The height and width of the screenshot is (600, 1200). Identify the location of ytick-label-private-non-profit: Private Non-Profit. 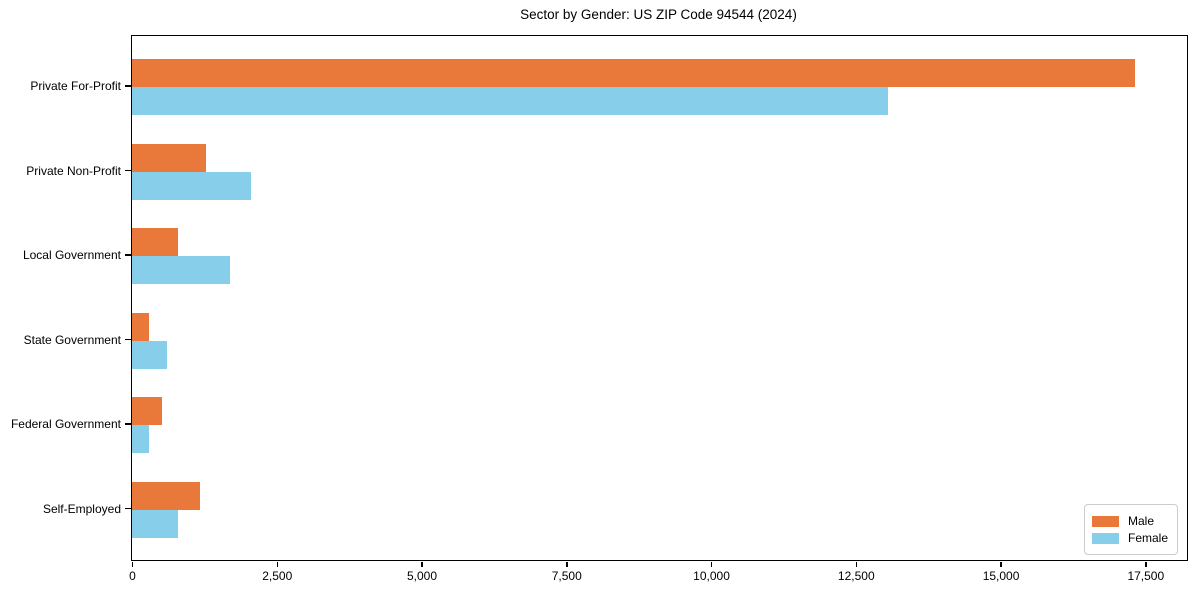
(73, 170).